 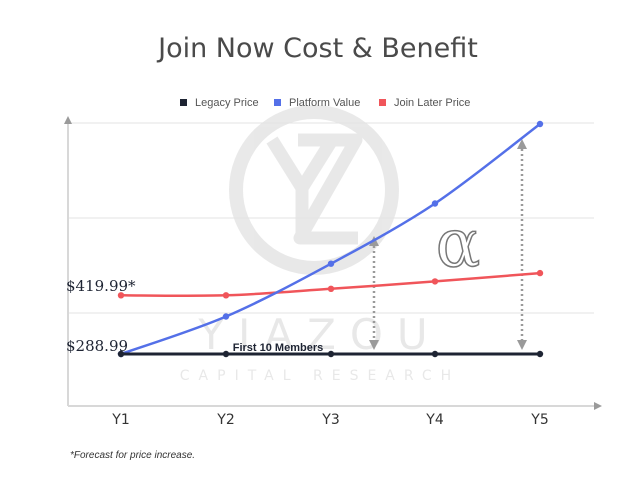 I want to click on x-tick-labels: Y1 Y2 Y3 Y4 Y5, so click(x=329, y=420).